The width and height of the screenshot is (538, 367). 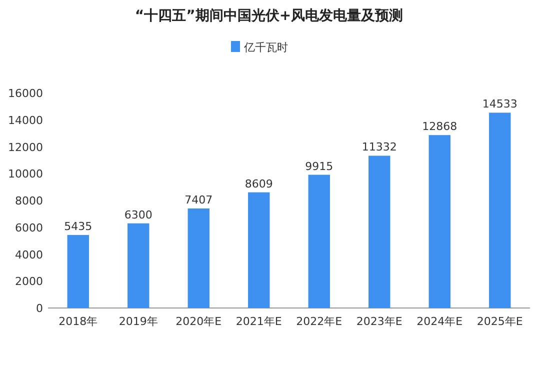 I want to click on x-tick-label: 2020年E, so click(x=199, y=321).